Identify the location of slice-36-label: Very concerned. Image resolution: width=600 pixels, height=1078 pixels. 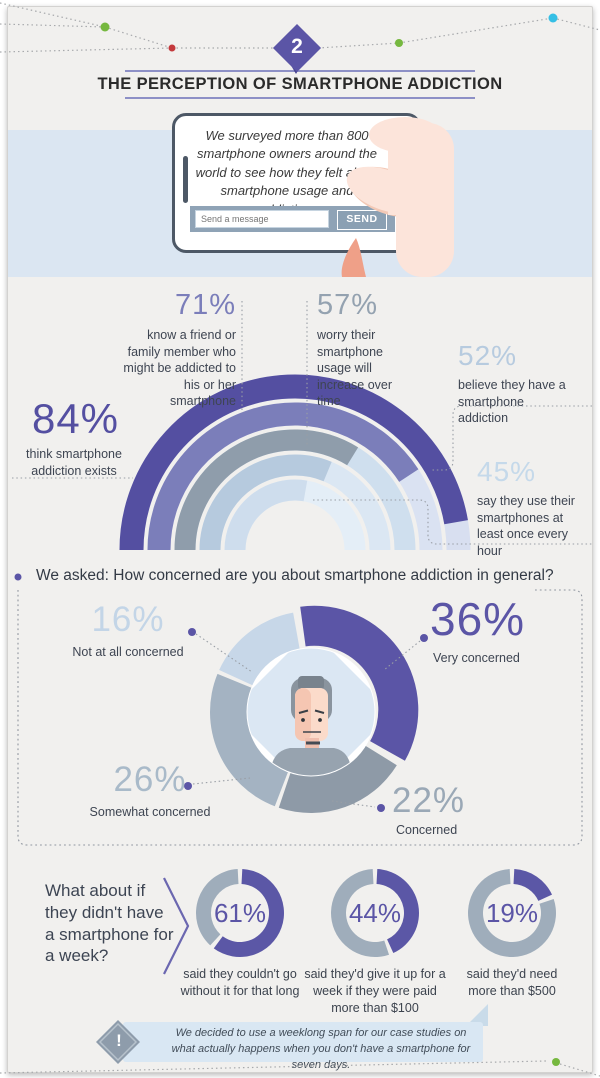
(476, 658).